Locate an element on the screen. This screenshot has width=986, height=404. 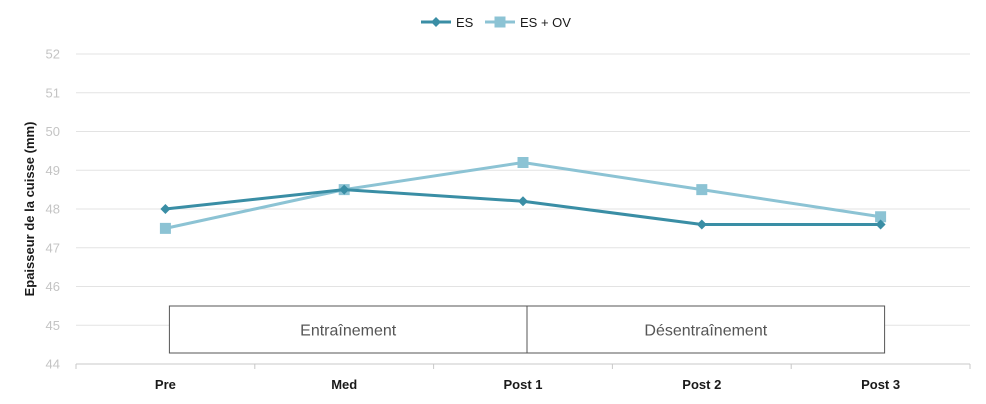
x-tick-label: Post 1 is located at coordinates (522, 384).